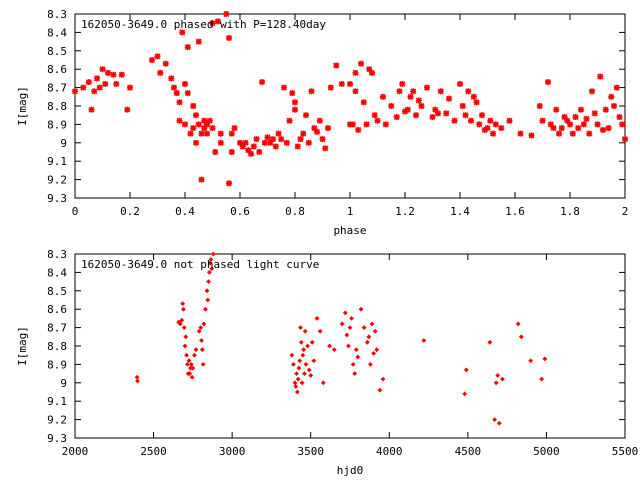  I want to click on unphased-y-tick-label: 9, so click(63, 383).